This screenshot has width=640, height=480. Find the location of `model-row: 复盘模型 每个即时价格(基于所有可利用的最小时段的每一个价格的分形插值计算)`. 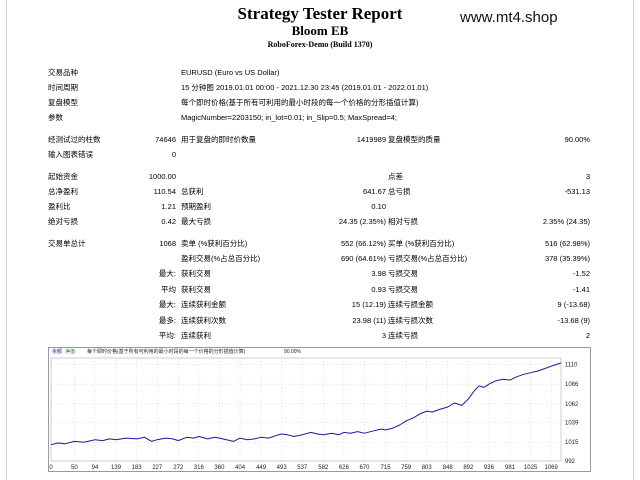

model-row: 复盘模型 每个即时价格(基于所有可利用的最小时段的每一个价格的分形插值计算) is located at coordinates (320, 103).